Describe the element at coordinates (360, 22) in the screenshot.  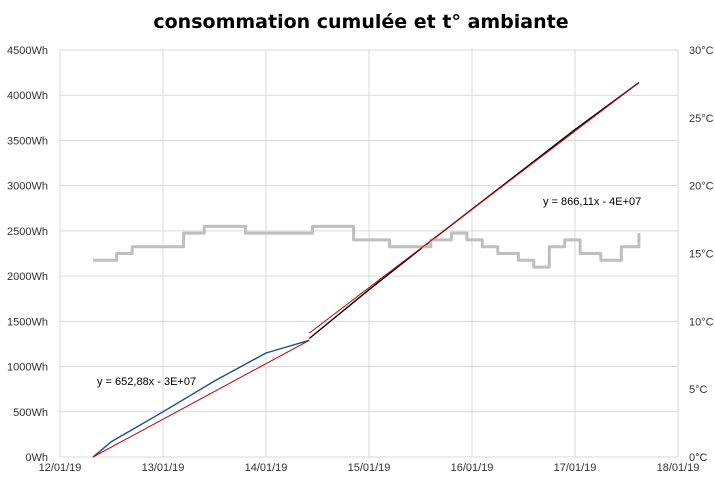
I see `chart-title: consommation cumulée et t° ambiante` at that location.